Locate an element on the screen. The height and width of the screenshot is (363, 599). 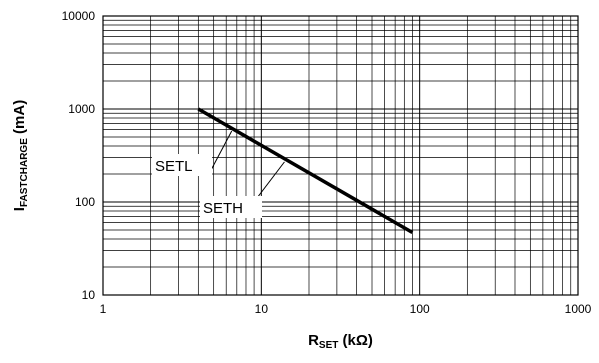
y-axis-title-suffix: (mA) is located at coordinates (19, 119).